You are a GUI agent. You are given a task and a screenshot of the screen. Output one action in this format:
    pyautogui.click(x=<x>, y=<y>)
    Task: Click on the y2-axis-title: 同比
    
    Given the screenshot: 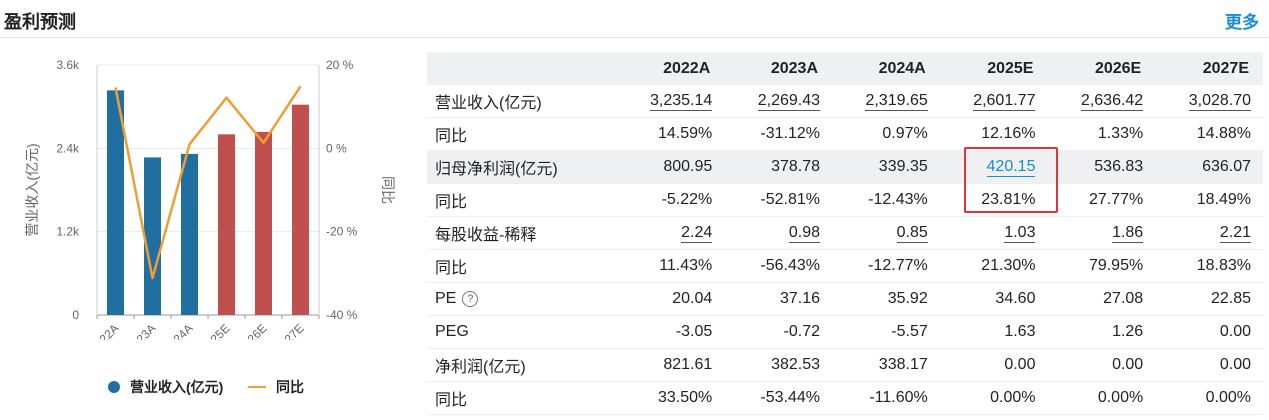 What is the action you would take?
    pyautogui.click(x=388, y=190)
    